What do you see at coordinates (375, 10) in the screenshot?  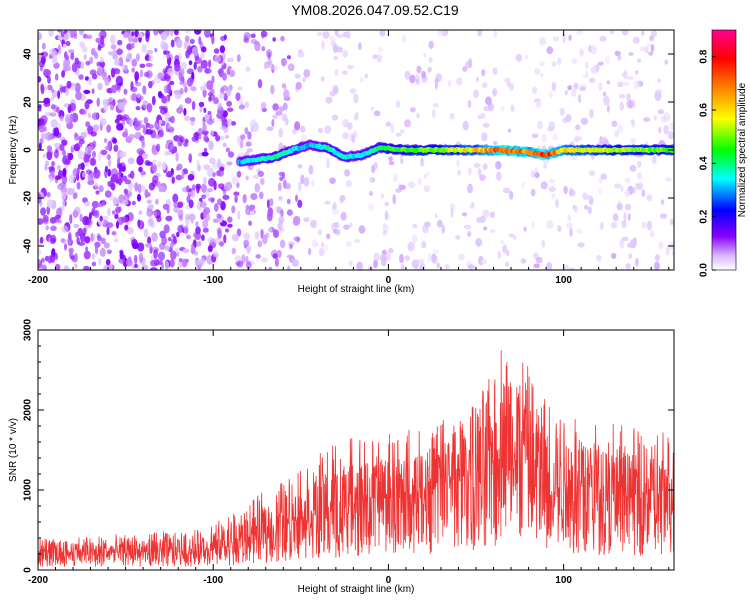 I see `chart-title: YM08.2026.047.09.52.C19` at bounding box center [375, 10].